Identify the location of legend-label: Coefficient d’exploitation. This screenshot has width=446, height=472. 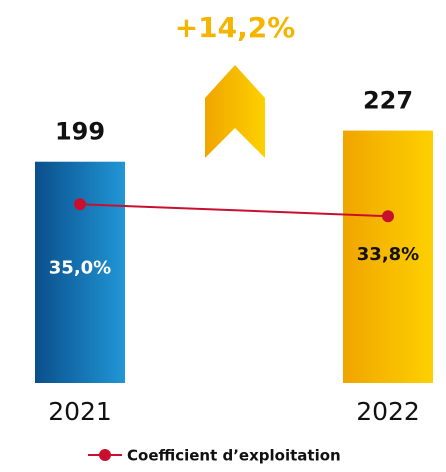
(234, 456).